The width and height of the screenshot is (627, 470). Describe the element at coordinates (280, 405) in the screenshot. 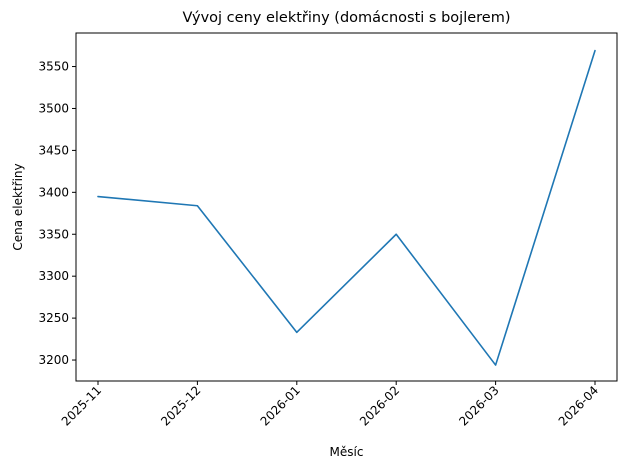

I see `x-tick-label: 2026-01` at that location.